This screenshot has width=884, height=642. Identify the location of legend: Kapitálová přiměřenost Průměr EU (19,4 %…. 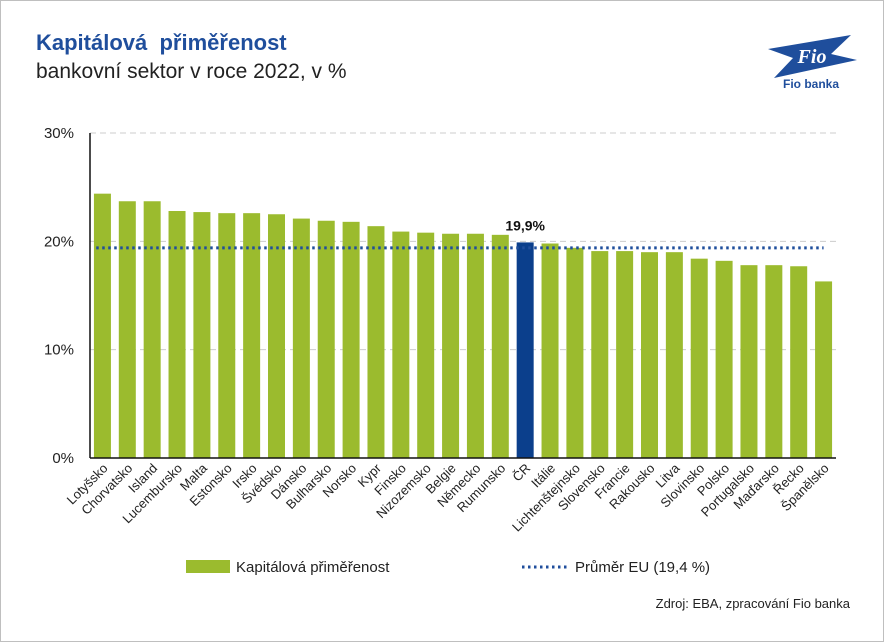
(448, 567).